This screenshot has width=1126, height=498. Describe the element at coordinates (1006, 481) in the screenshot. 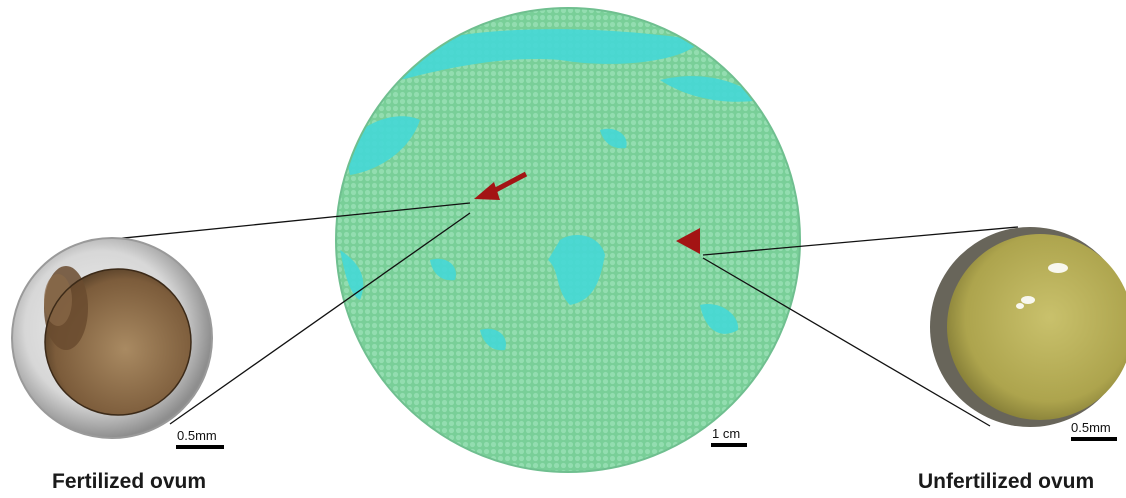

I see `unfertilized-caption: Unfertilized ovum` at that location.